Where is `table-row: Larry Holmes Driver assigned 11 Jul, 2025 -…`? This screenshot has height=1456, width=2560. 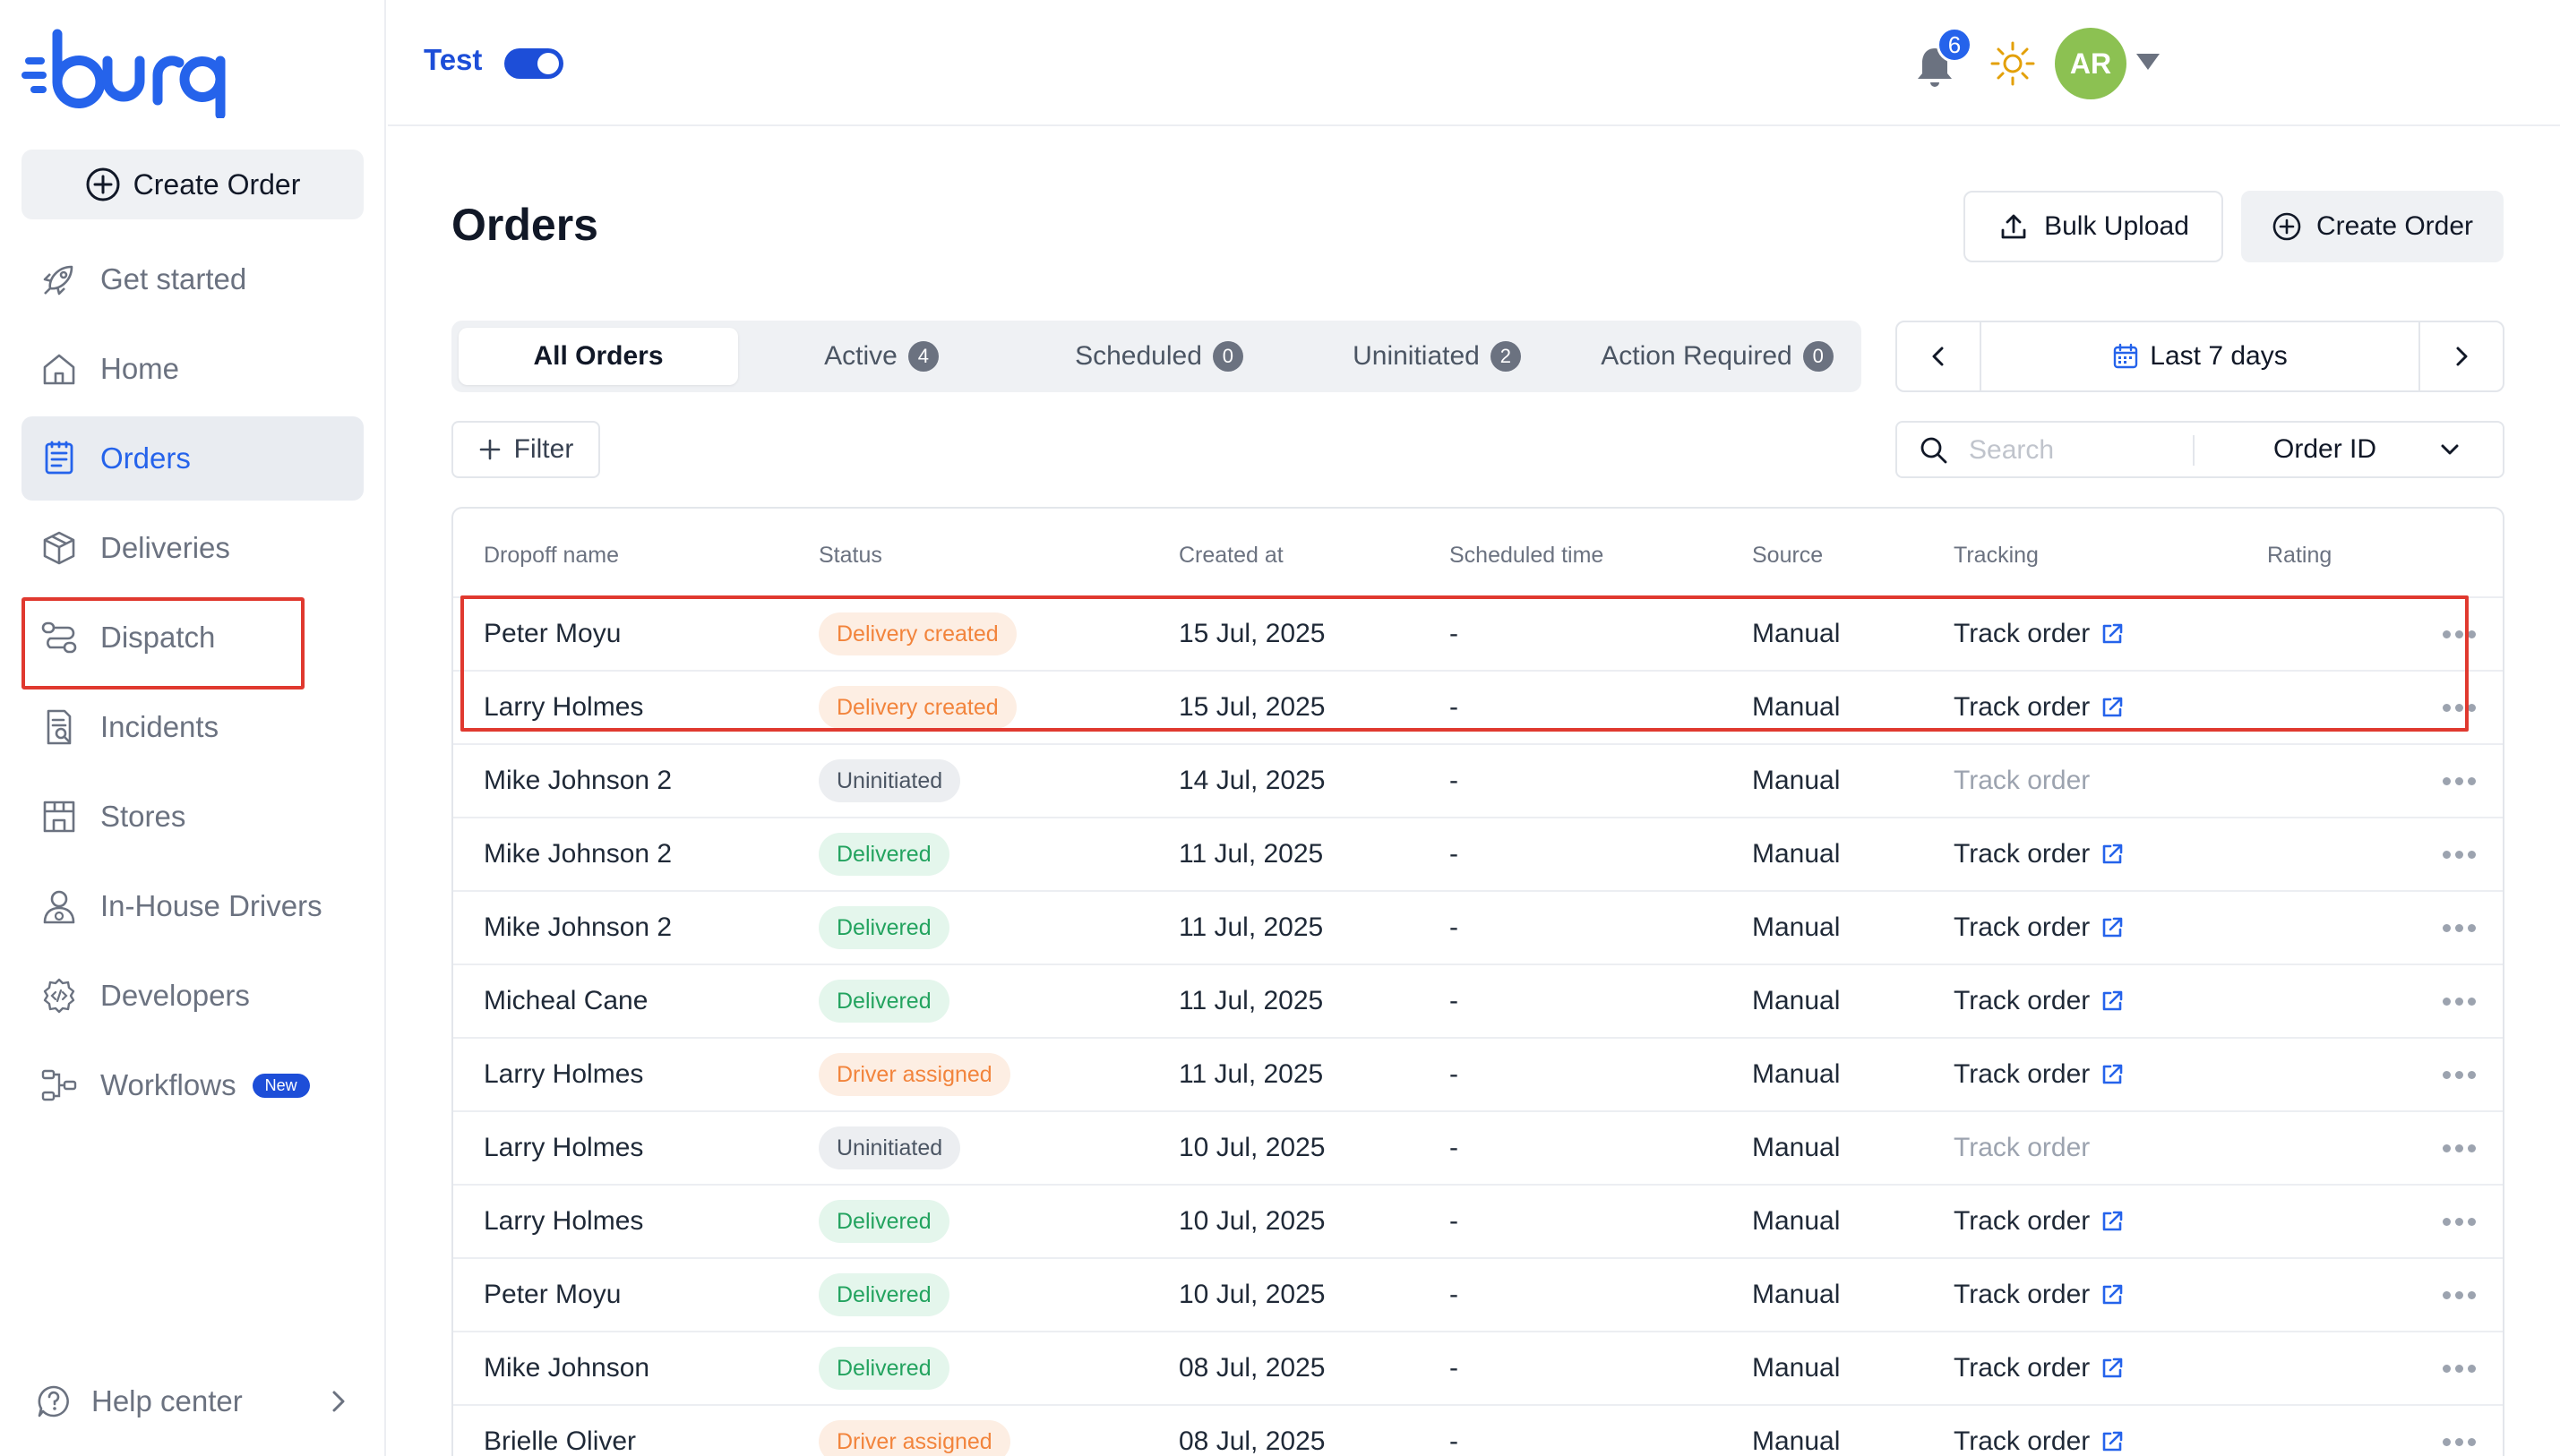
table-row: Larry Holmes Driver assigned 11 Jul, 2025 -… is located at coordinates (1478, 1073).